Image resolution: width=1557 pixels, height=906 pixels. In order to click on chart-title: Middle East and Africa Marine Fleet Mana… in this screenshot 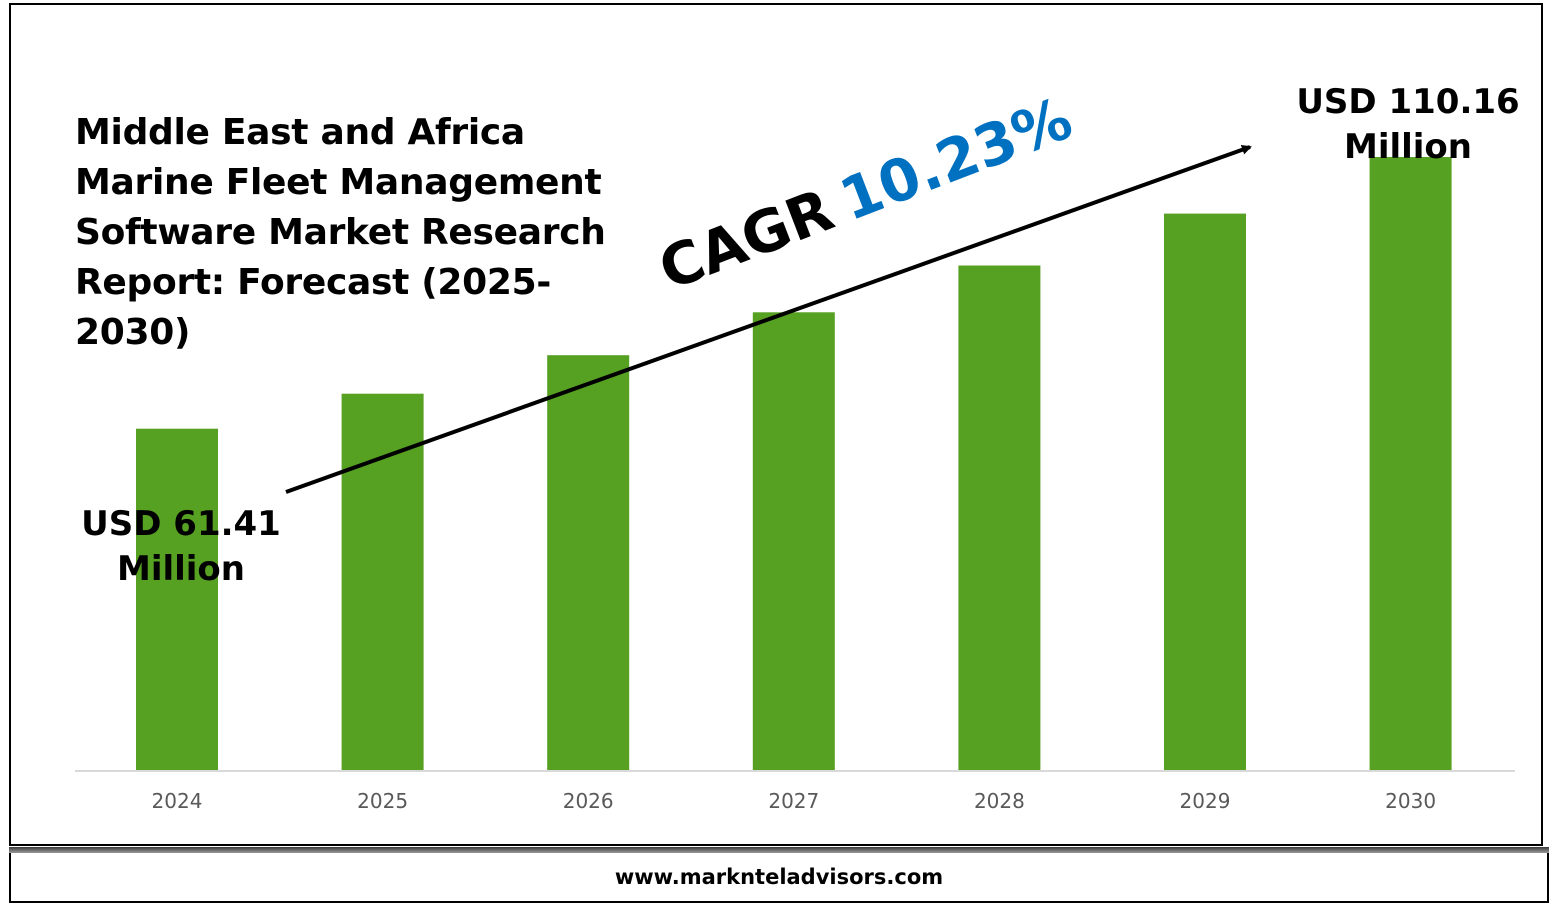, I will do `click(340, 232)`.